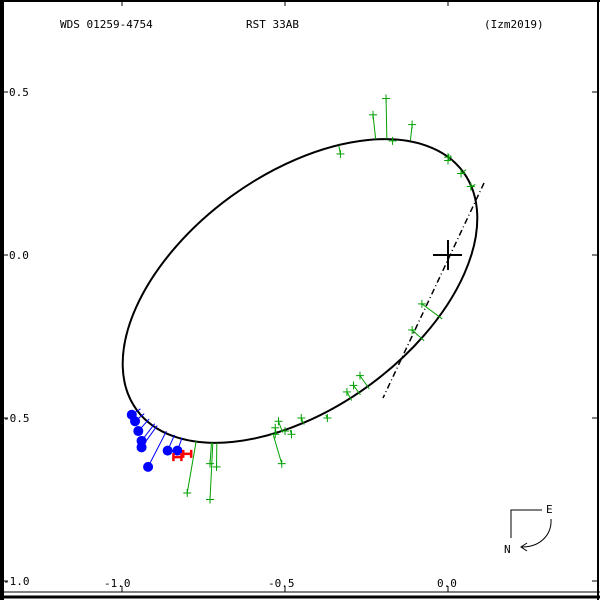 This screenshot has width=600, height=600. What do you see at coordinates (514, 24) in the screenshot?
I see `reference-label: (Izm2019)` at bounding box center [514, 24].